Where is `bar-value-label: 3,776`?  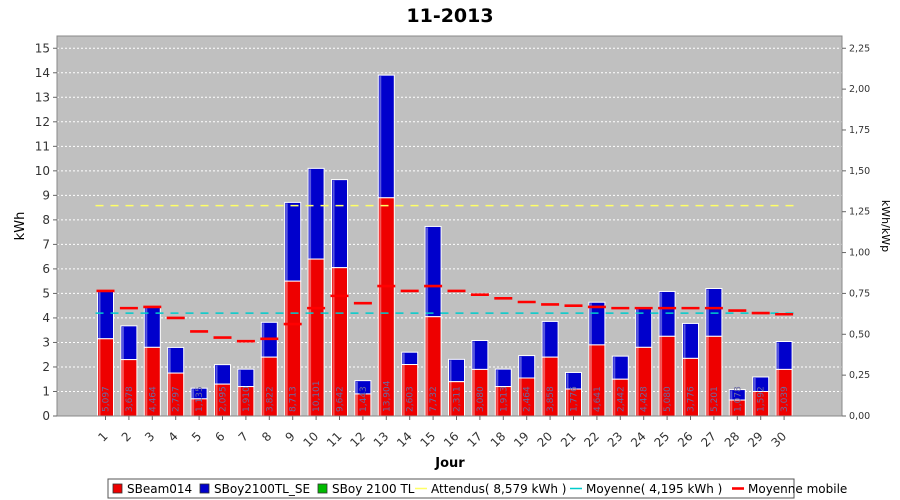 bar-value-label: 3,776 is located at coordinates (692, 399).